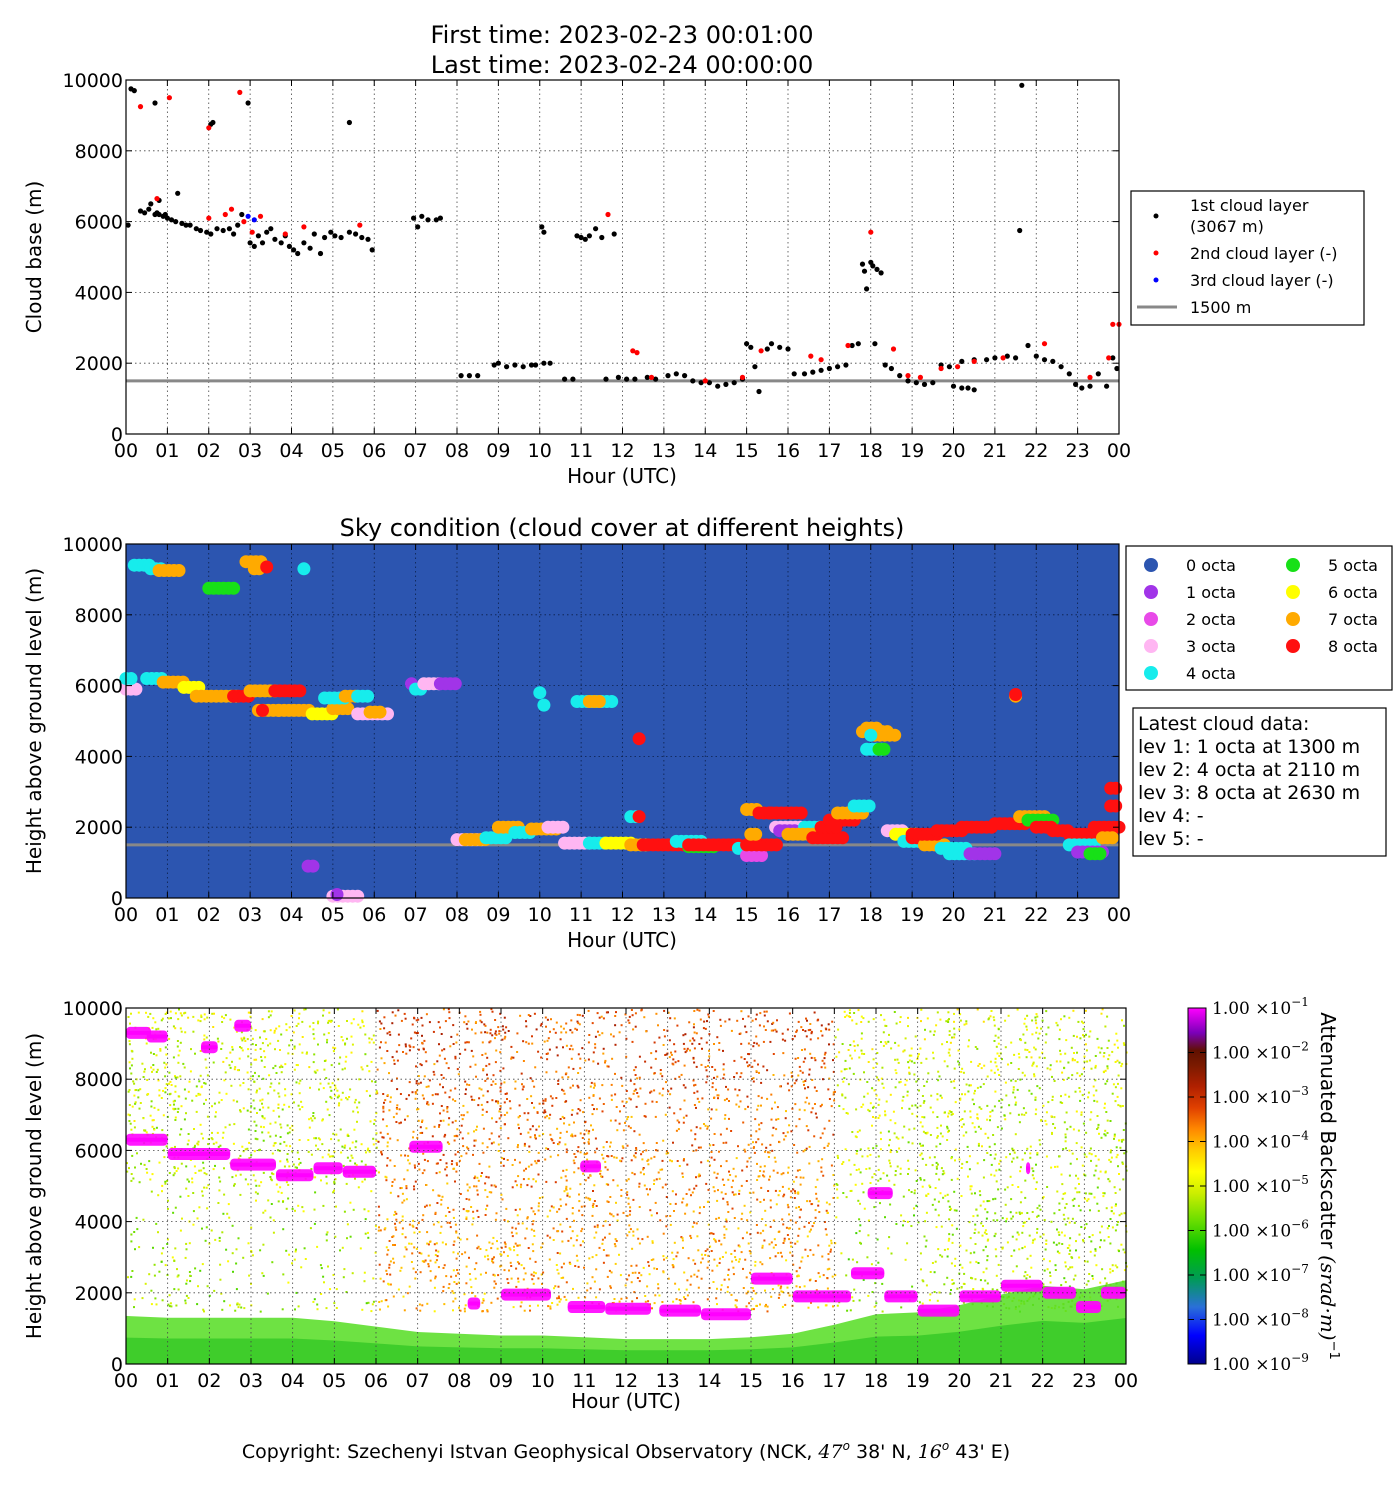  I want to click on x-tick-label: 20, so click(953, 451).